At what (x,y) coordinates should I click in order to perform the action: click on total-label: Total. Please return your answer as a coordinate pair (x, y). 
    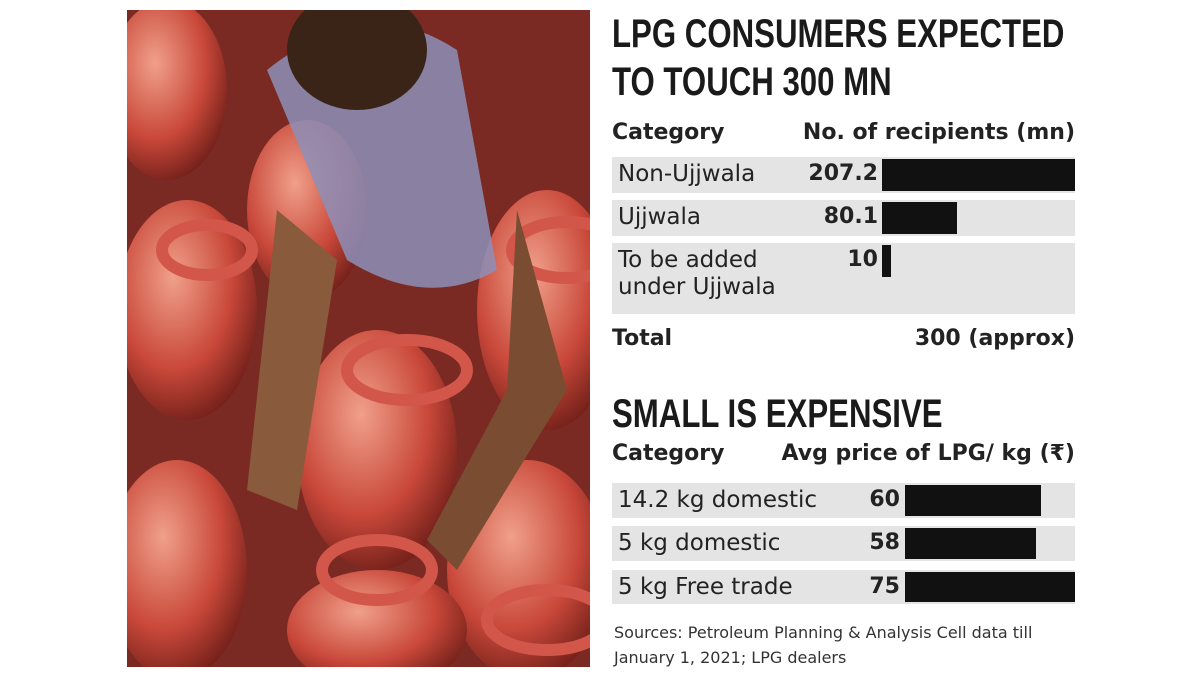
    Looking at the image, I should click on (642, 338).